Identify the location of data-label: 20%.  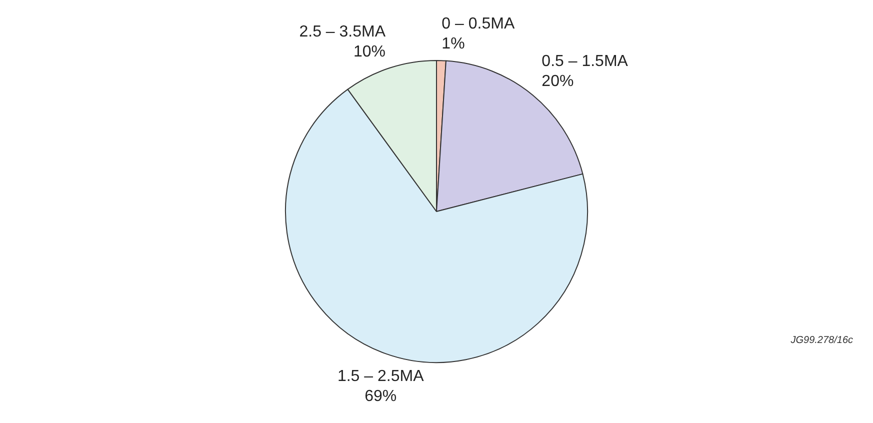
(558, 81).